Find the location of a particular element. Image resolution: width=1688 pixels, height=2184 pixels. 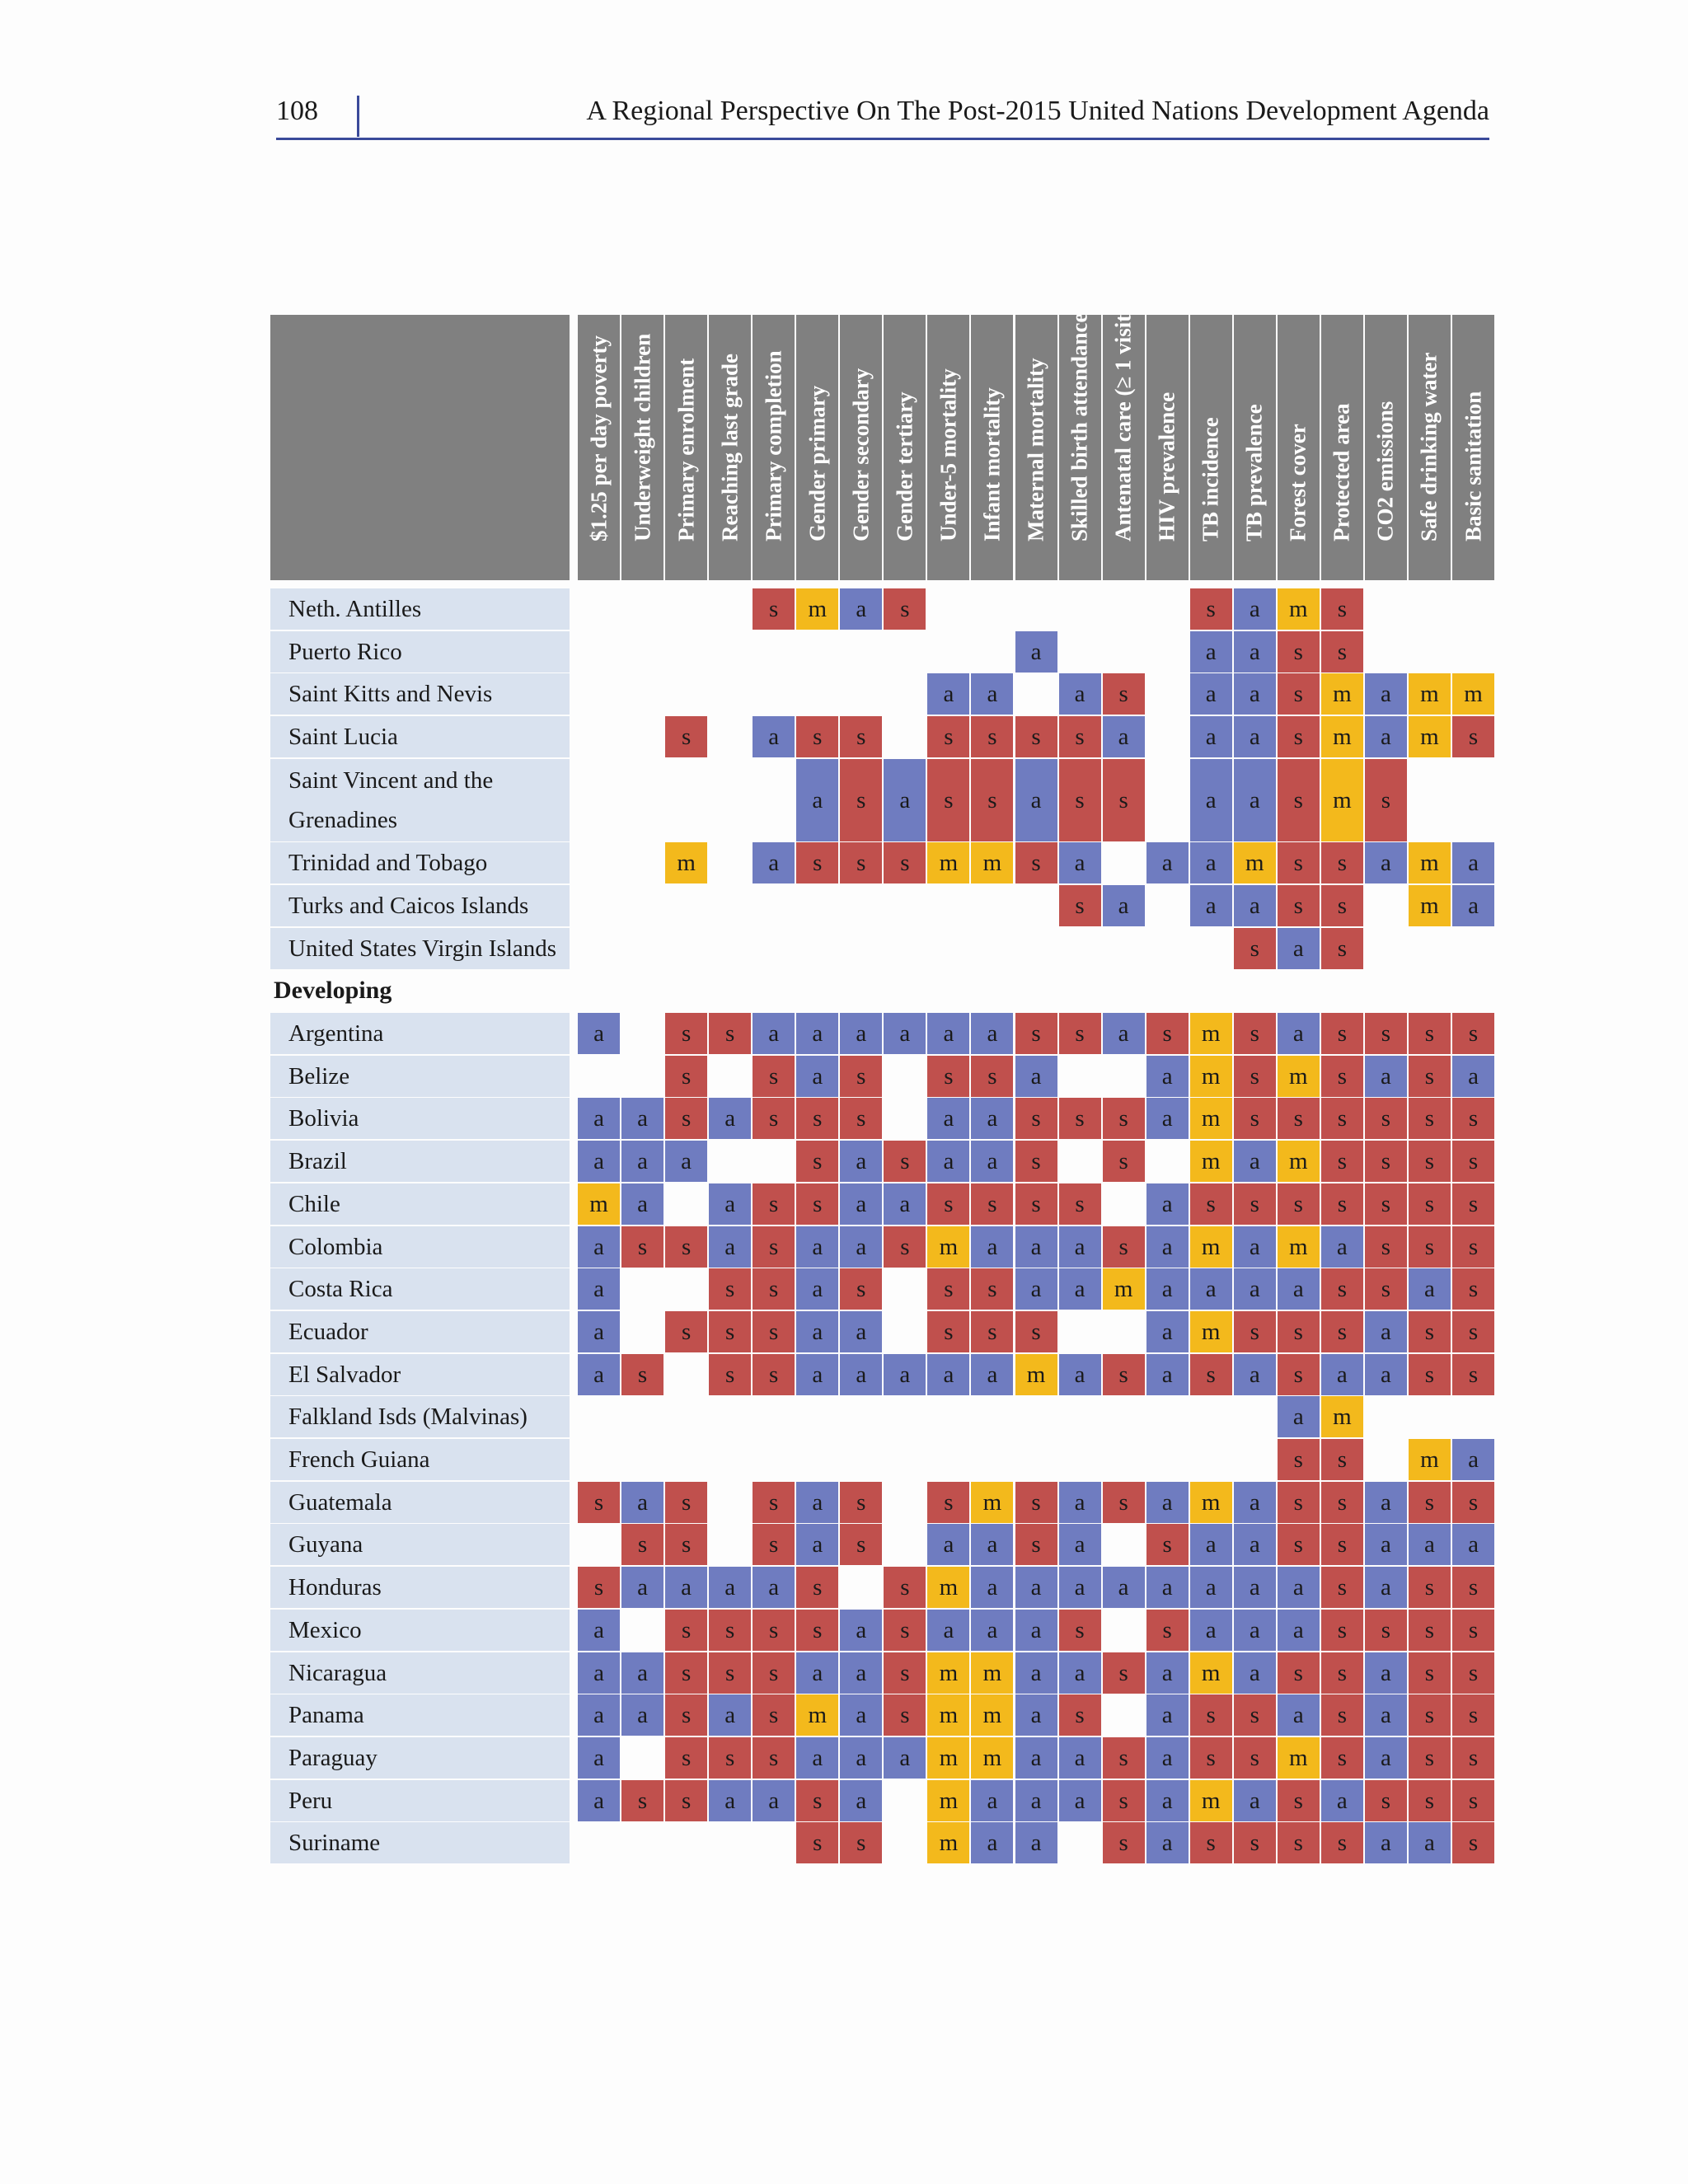

column-header: Basic sanitation is located at coordinates (1473, 447).